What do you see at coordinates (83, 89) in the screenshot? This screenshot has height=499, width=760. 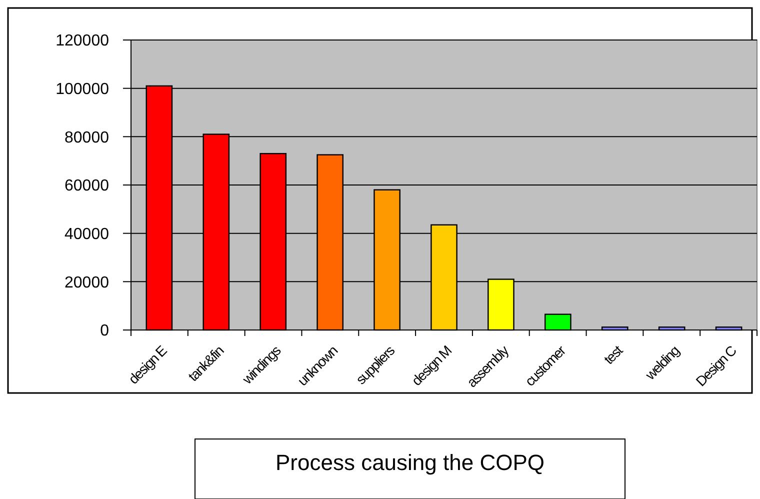 I see `y-tick-label: 100000` at bounding box center [83, 89].